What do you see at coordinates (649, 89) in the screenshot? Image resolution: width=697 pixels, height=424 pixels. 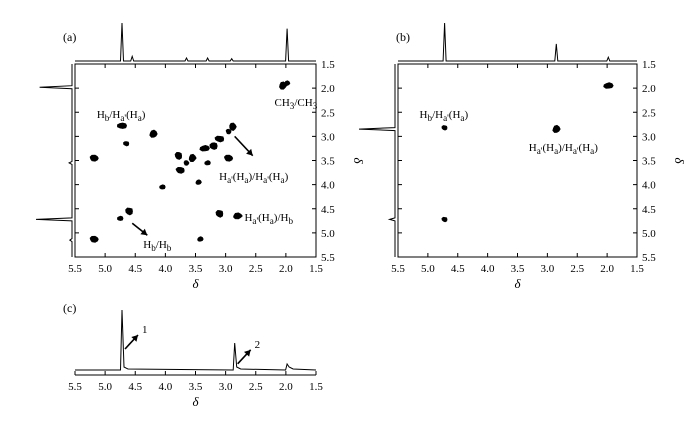 I see `b-y-tick-label: 2.0` at bounding box center [649, 89].